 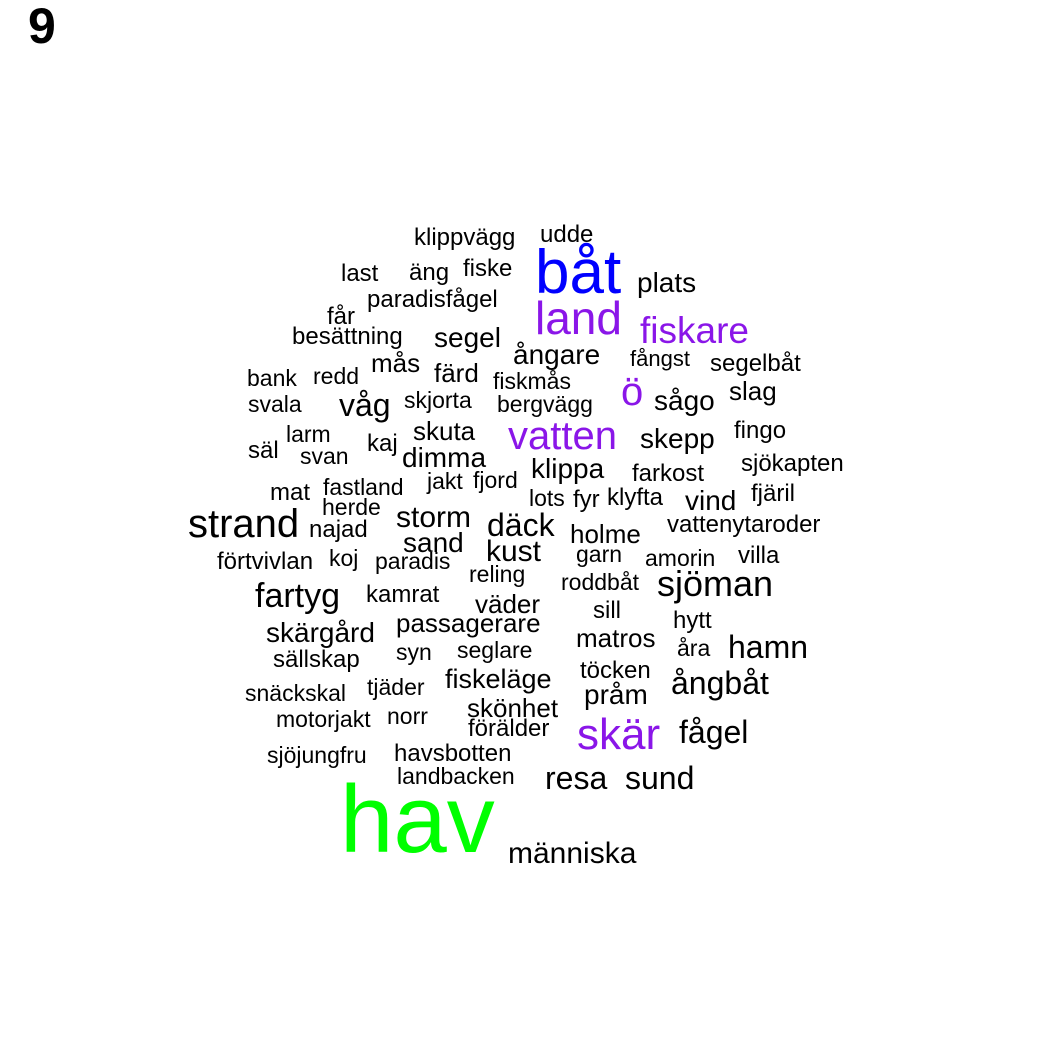 What do you see at coordinates (323, 719) in the screenshot?
I see `word-motorjakt: motorjakt` at bounding box center [323, 719].